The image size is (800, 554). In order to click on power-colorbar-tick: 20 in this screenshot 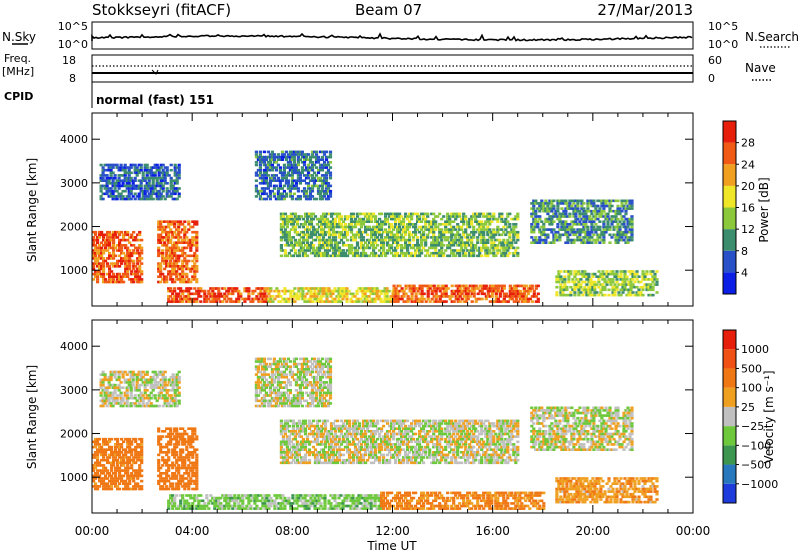, I will do `click(748, 186)`.